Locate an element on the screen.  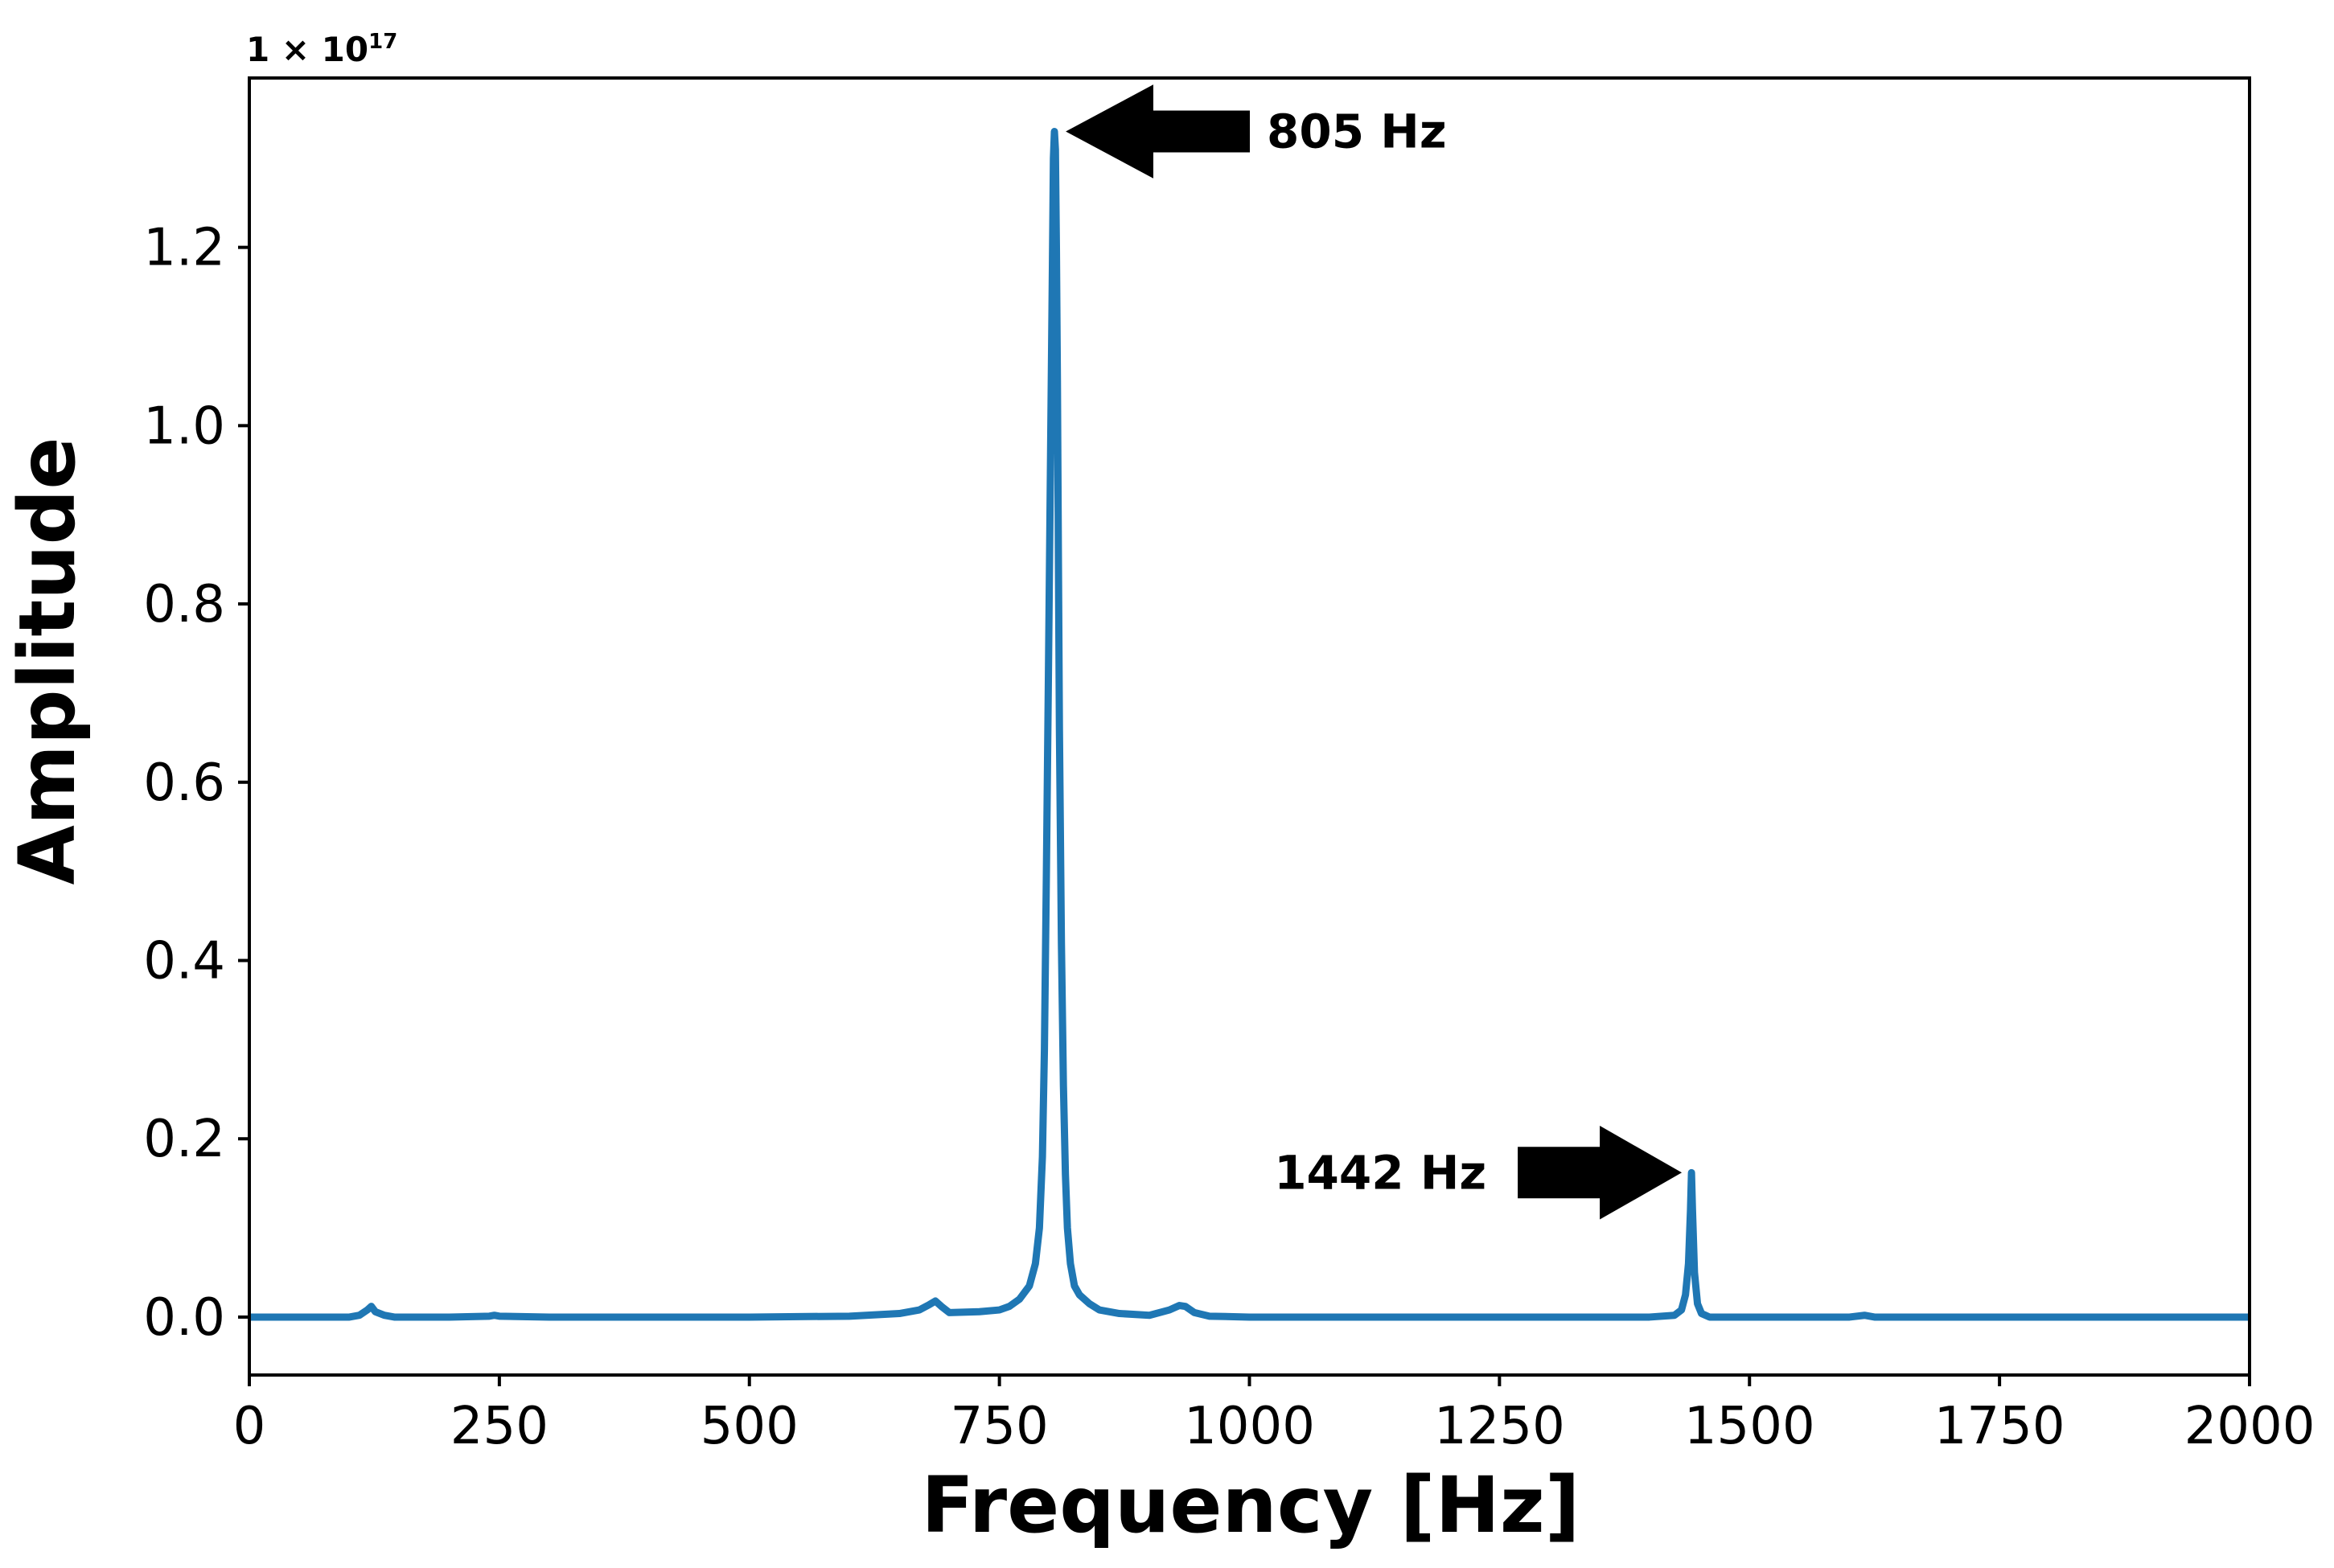
y-tick-label: 0.2 is located at coordinates (184, 1139).